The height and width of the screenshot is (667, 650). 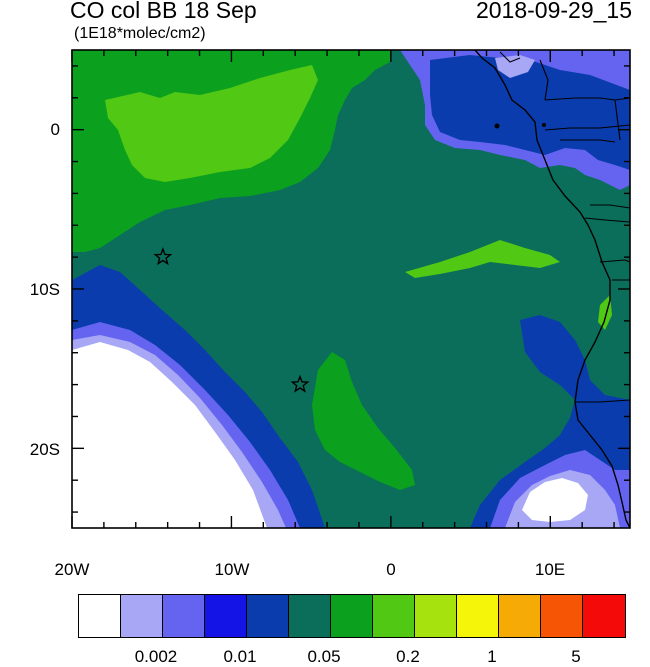 What do you see at coordinates (163, 11) in the screenshot?
I see `chart-title: CO col BB 18 Sep` at bounding box center [163, 11].